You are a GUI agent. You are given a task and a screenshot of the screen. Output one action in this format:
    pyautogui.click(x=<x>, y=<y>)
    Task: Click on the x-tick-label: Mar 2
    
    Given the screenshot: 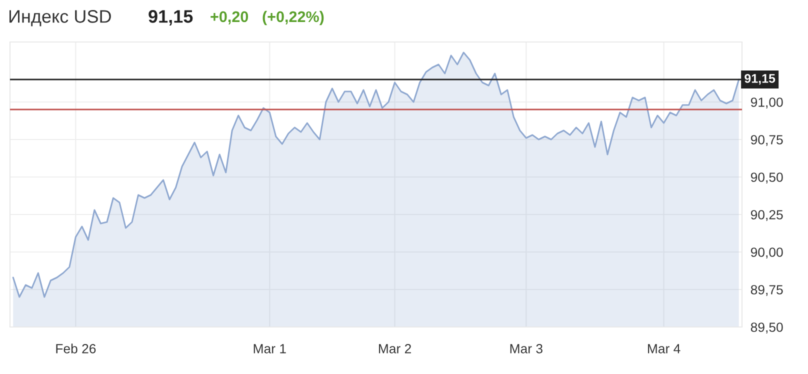 What is the action you would take?
    pyautogui.click(x=394, y=349)
    